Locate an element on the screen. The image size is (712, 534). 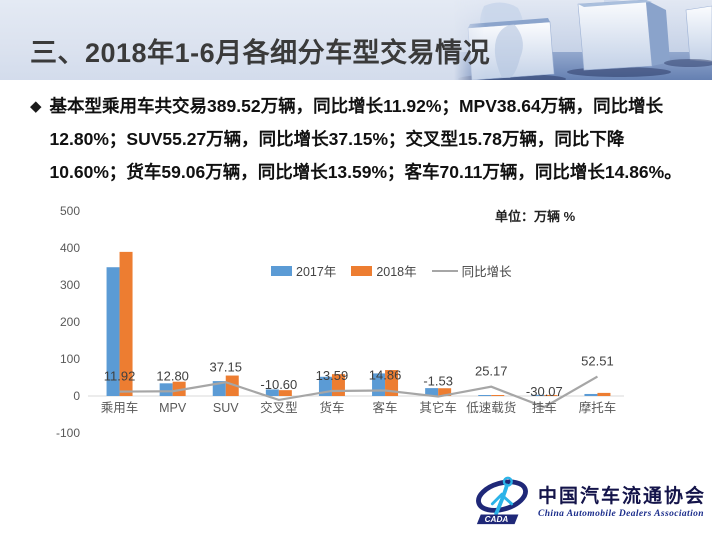
bar-2017年-低速载货 is located at coordinates (485, 395).